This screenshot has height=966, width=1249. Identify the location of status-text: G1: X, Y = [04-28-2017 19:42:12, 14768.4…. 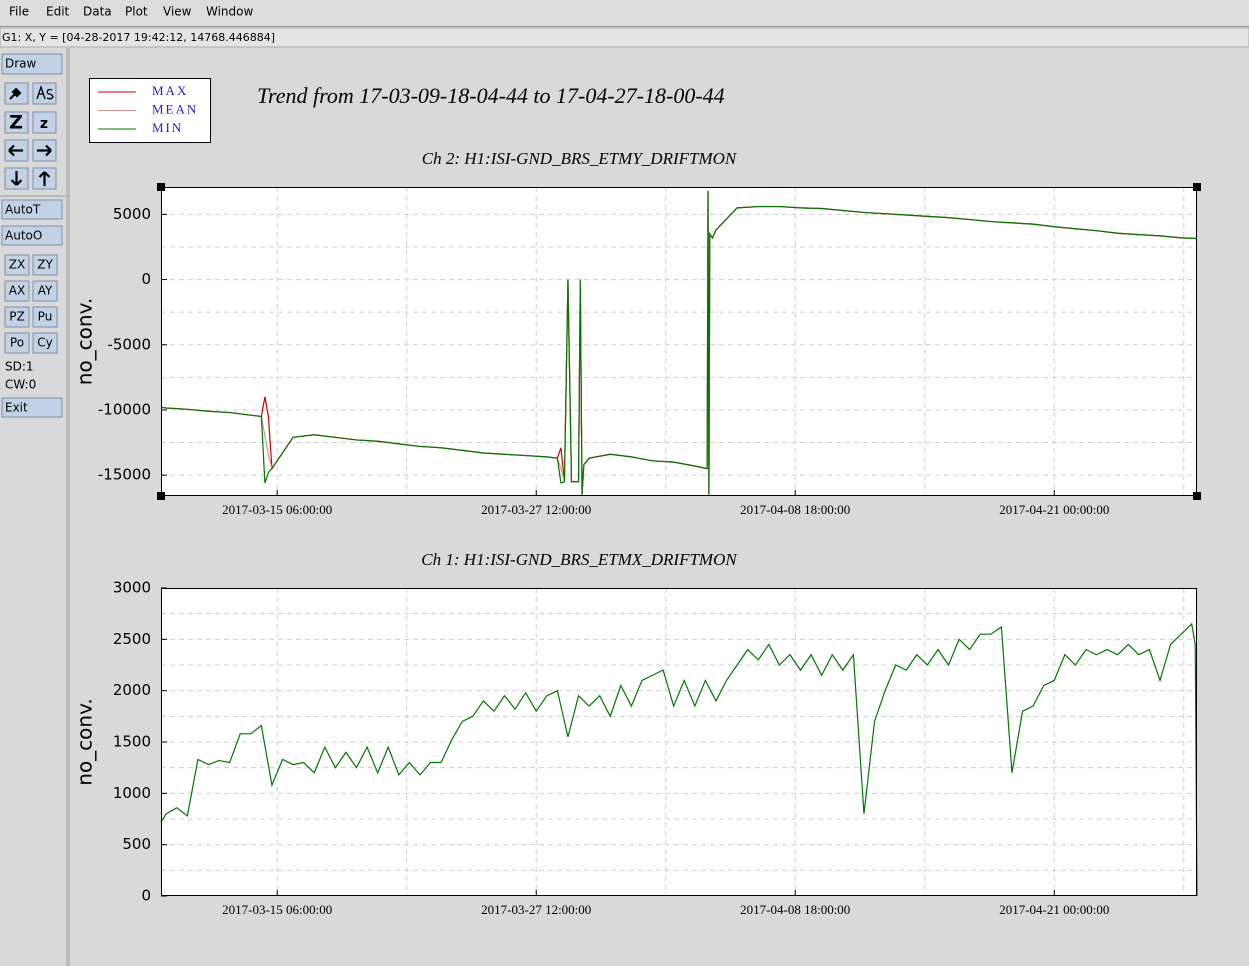
(138, 37).